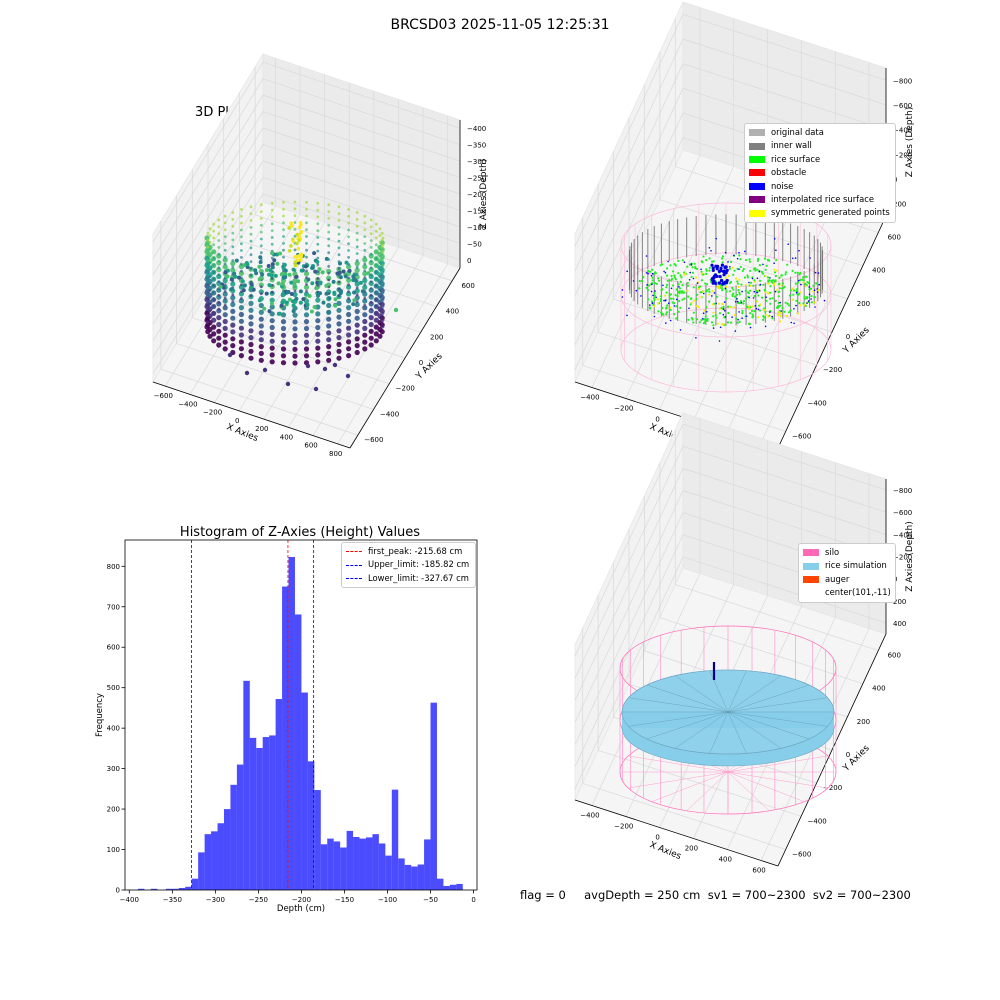  I want to click on mesh-line, so click(777, 719).